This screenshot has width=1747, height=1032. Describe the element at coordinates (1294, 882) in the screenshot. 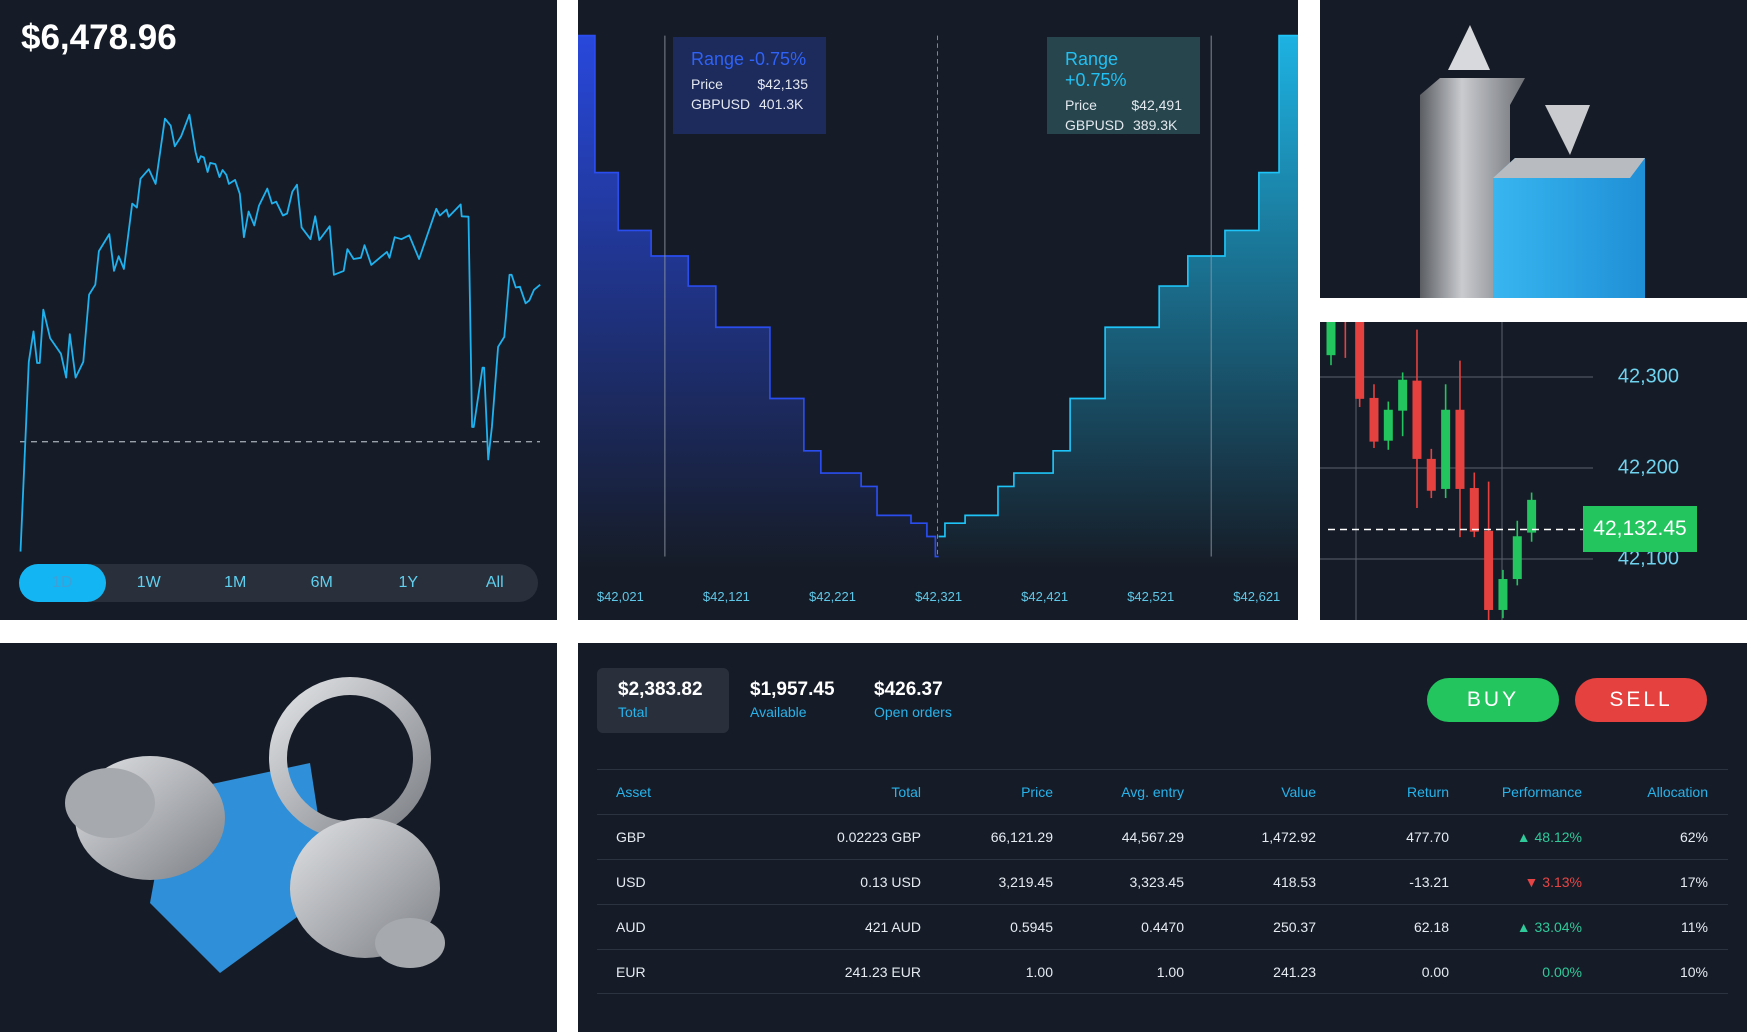

I see `value-cell: 418.53` at that location.